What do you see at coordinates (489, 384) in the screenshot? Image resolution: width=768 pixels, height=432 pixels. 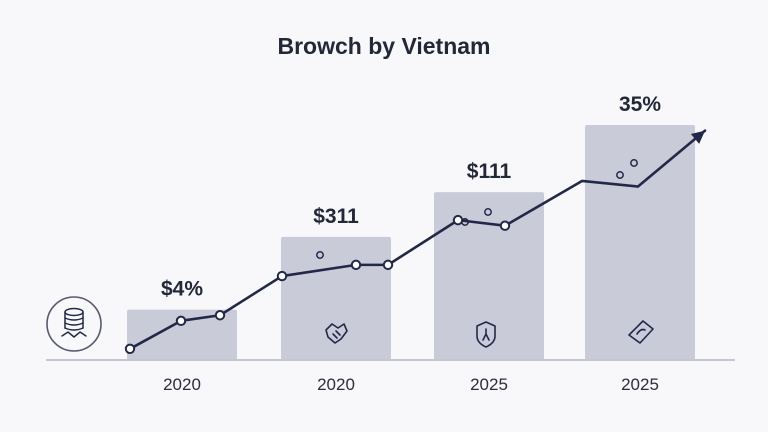 I see `x-tick-label-3: 2025` at bounding box center [489, 384].